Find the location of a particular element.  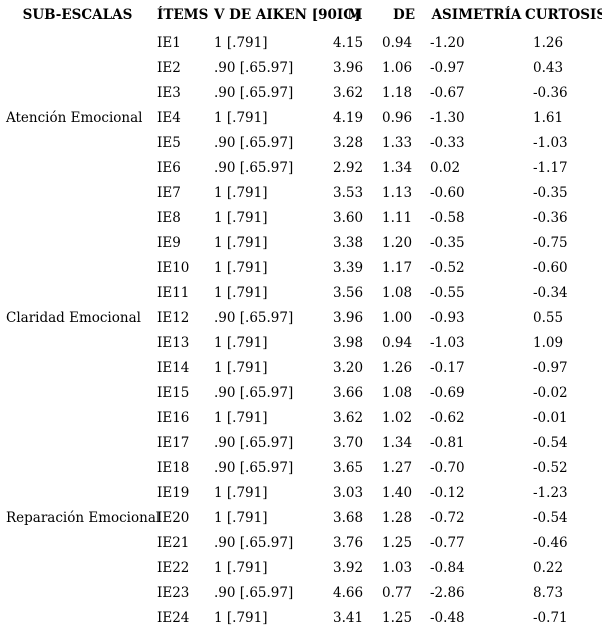

cell-de: 1.27 is located at coordinates (397, 467).